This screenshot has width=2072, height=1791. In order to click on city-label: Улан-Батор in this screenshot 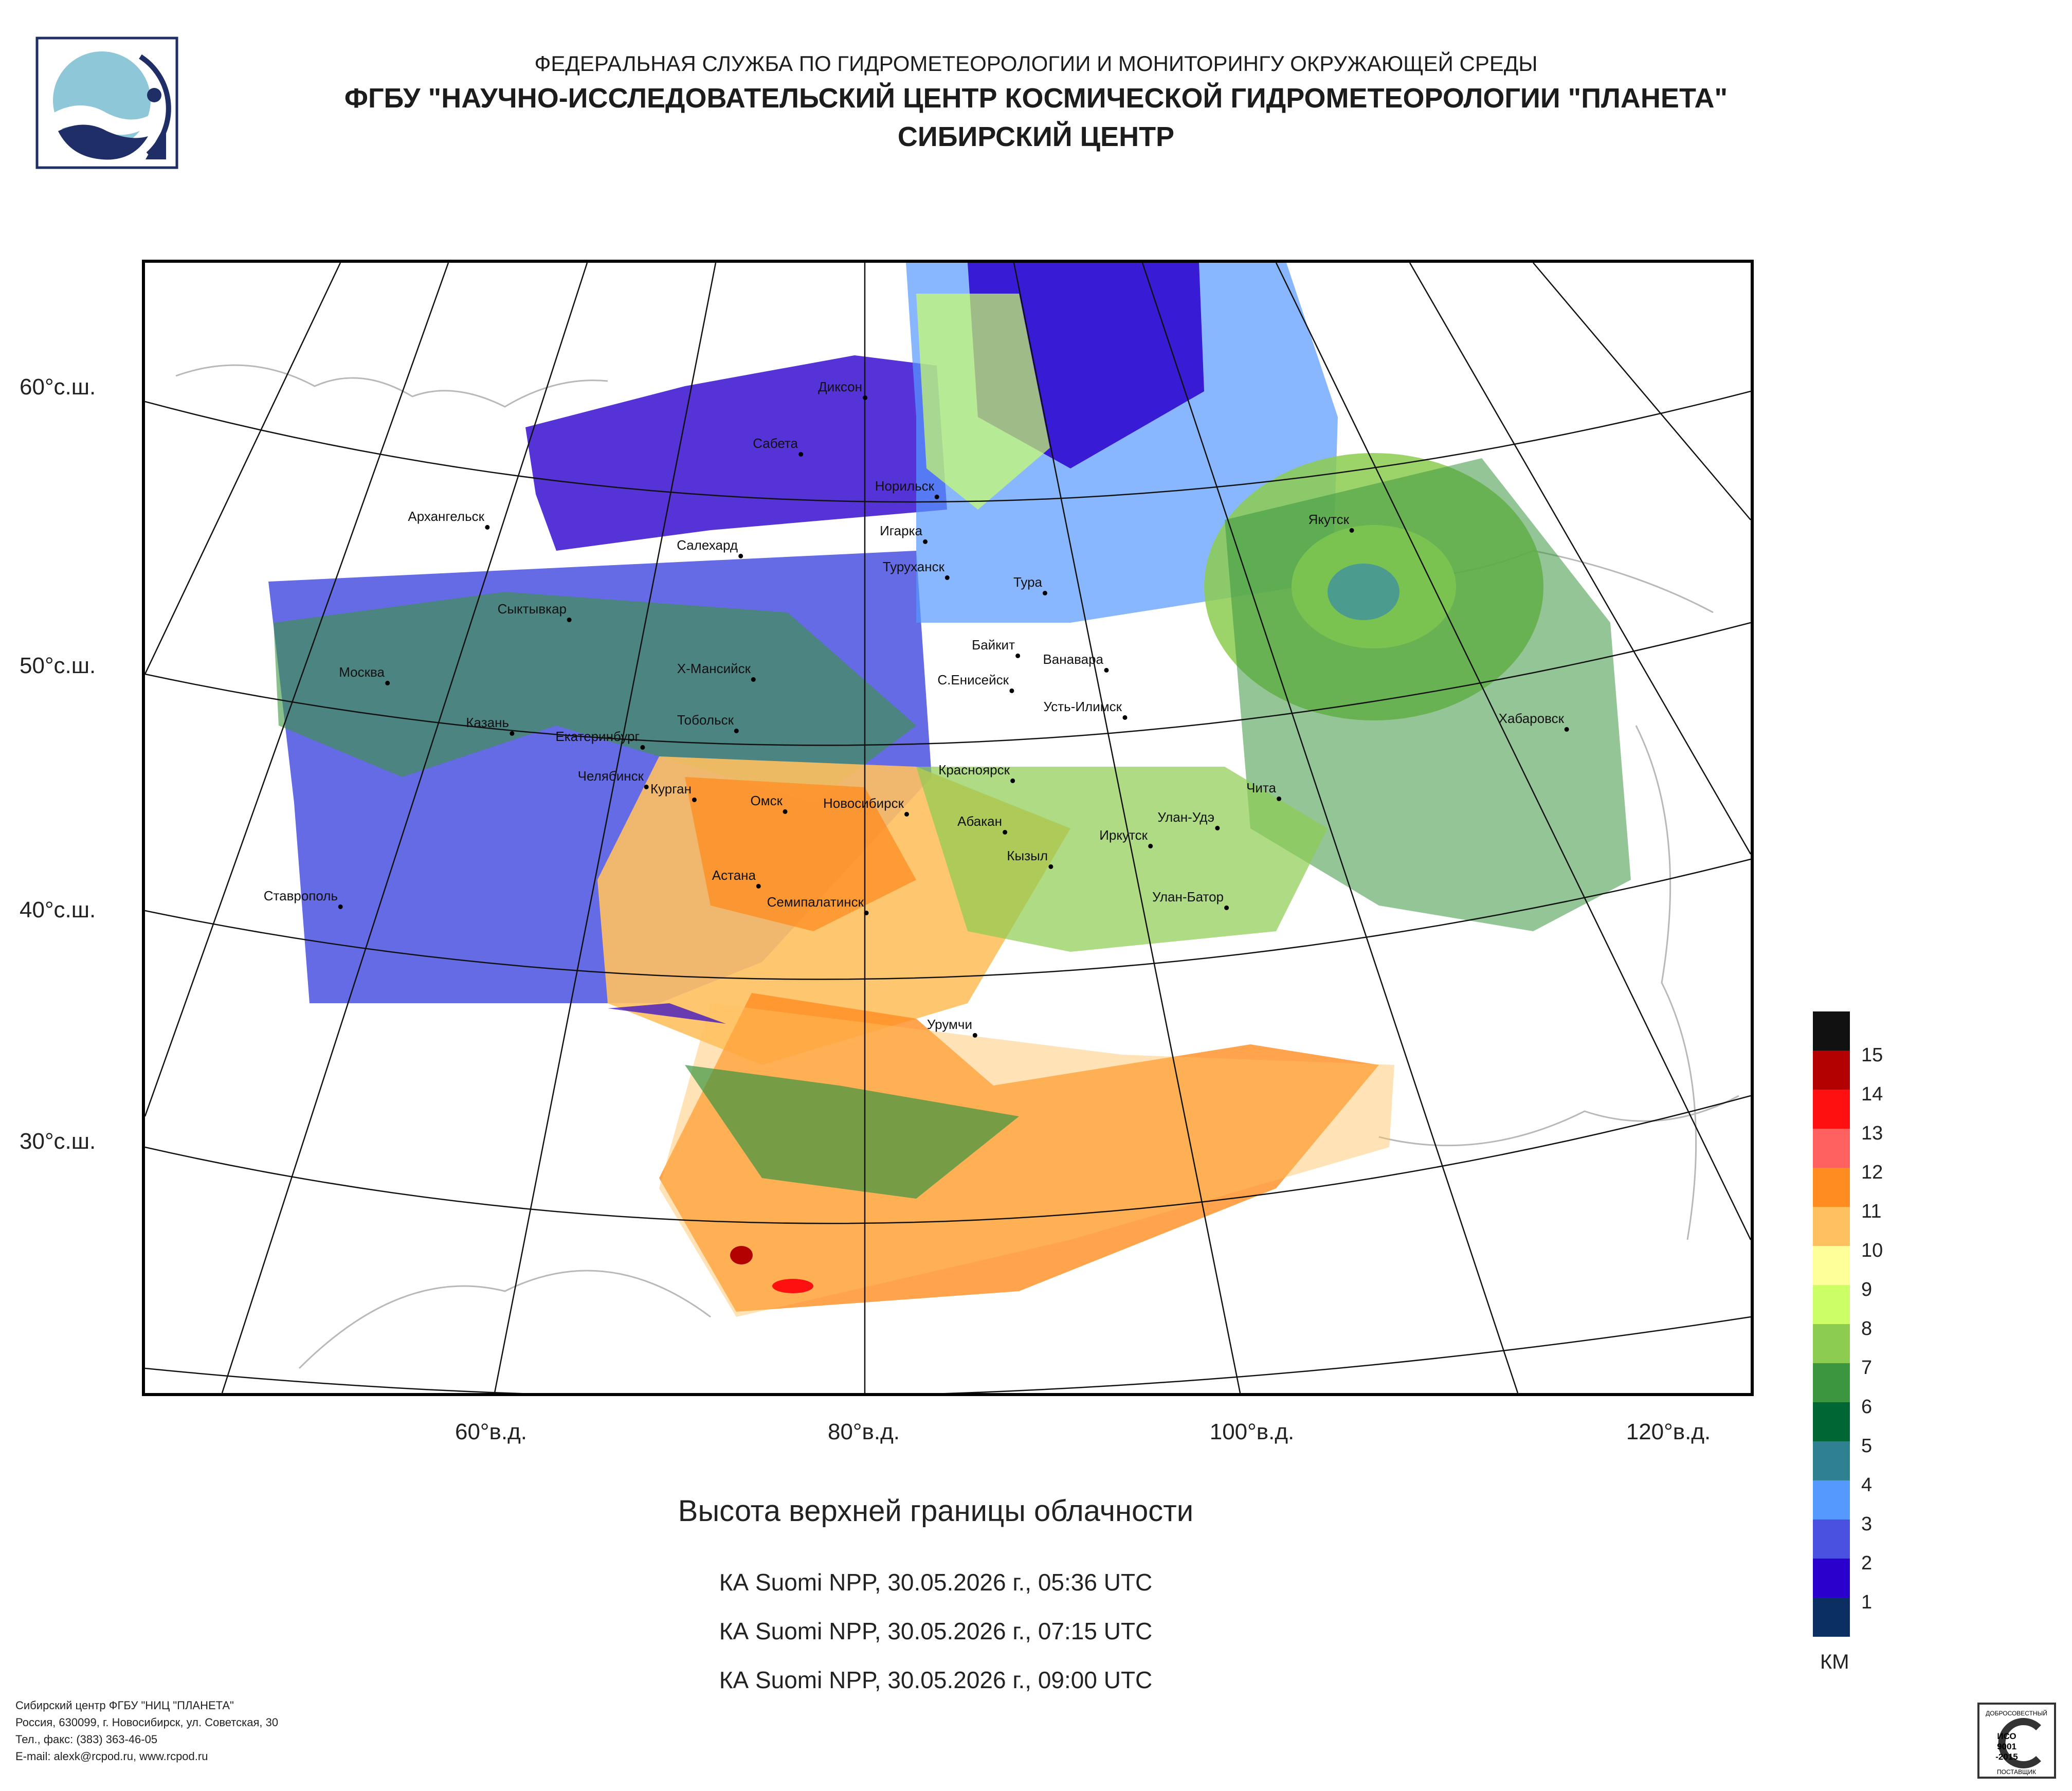, I will do `click(1190, 899)`.